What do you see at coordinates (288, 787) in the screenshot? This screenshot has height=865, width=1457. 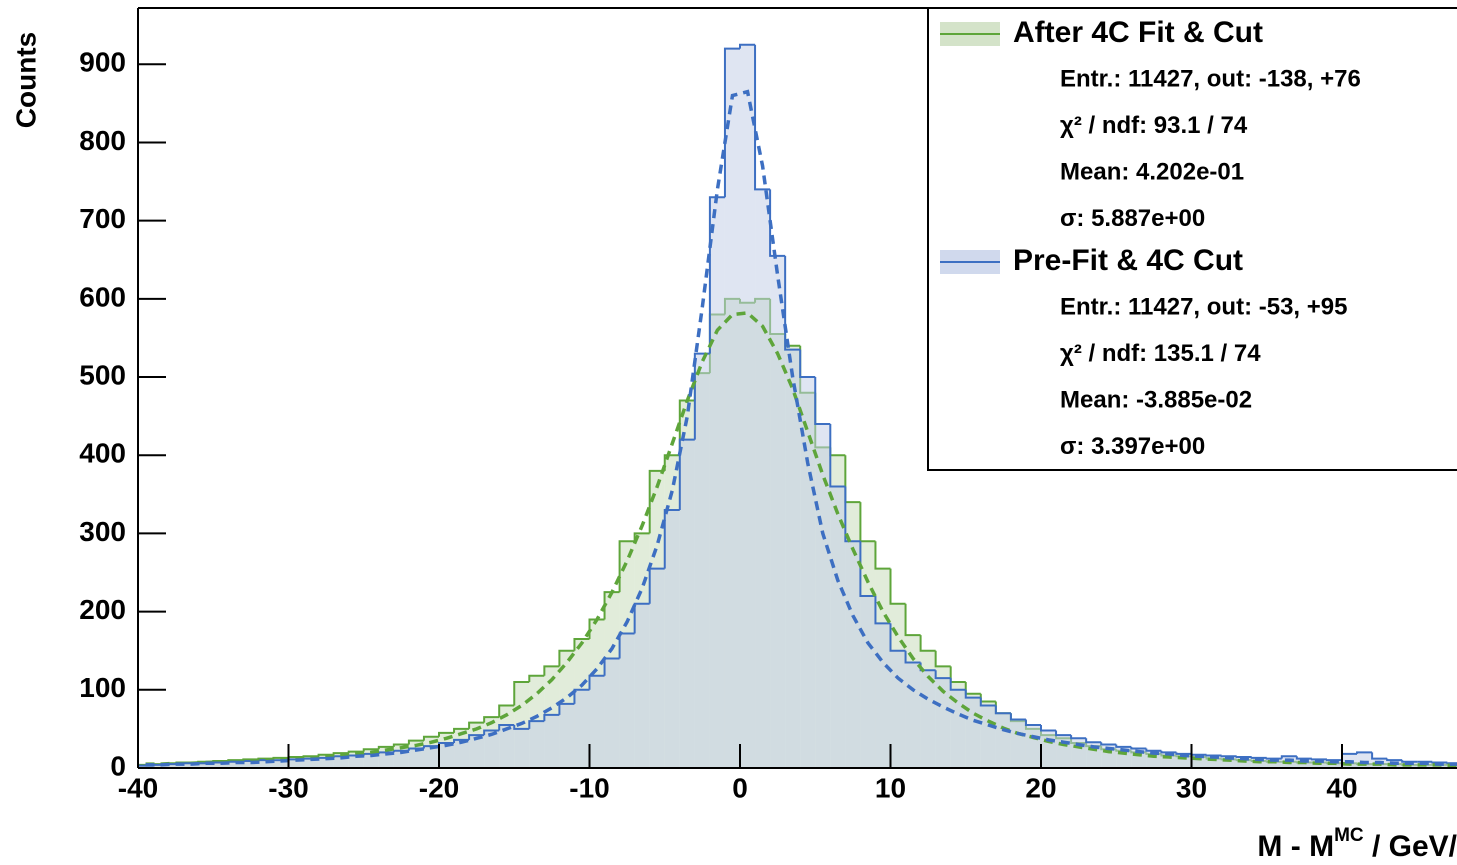 I see `x-tick-label: -30` at bounding box center [288, 787].